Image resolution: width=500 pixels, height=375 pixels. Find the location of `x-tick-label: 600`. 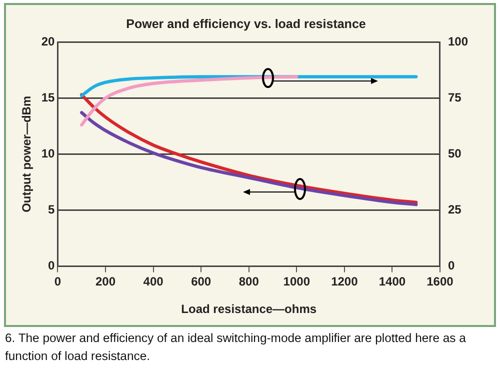

x-tick-label: 600 is located at coordinates (201, 281).